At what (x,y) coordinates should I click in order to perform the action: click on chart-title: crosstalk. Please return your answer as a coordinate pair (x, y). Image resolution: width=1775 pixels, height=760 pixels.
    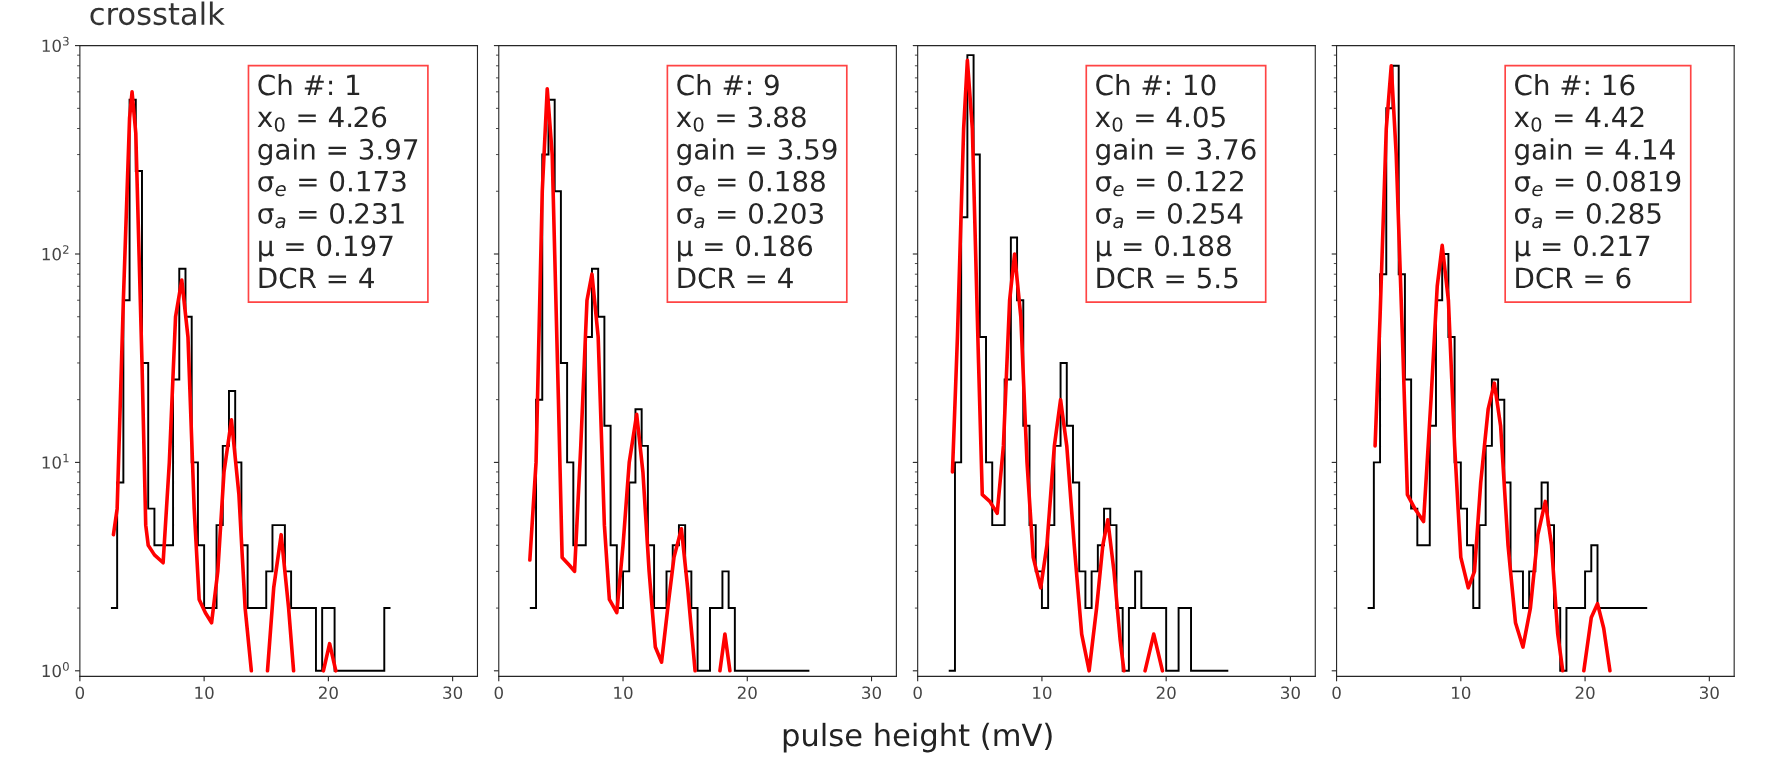
    Looking at the image, I should click on (157, 13).